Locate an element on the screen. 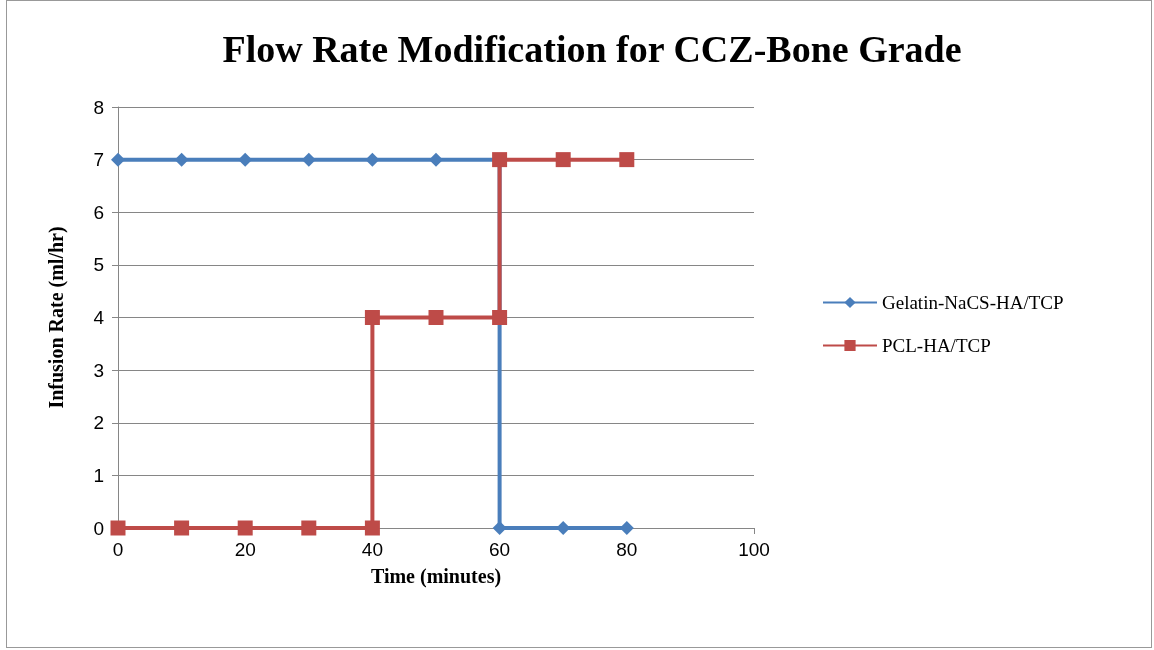  y-tick-label: 2 is located at coordinates (98, 423).